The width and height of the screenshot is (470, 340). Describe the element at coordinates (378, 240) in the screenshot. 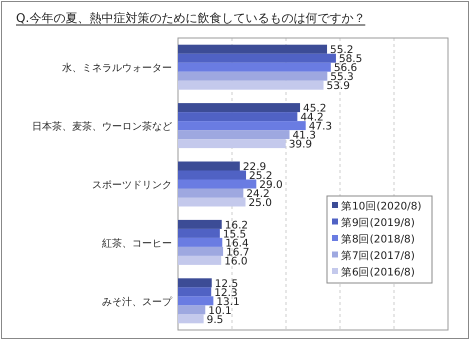

I see `legend-label: 第8回(2018/8)` at that location.